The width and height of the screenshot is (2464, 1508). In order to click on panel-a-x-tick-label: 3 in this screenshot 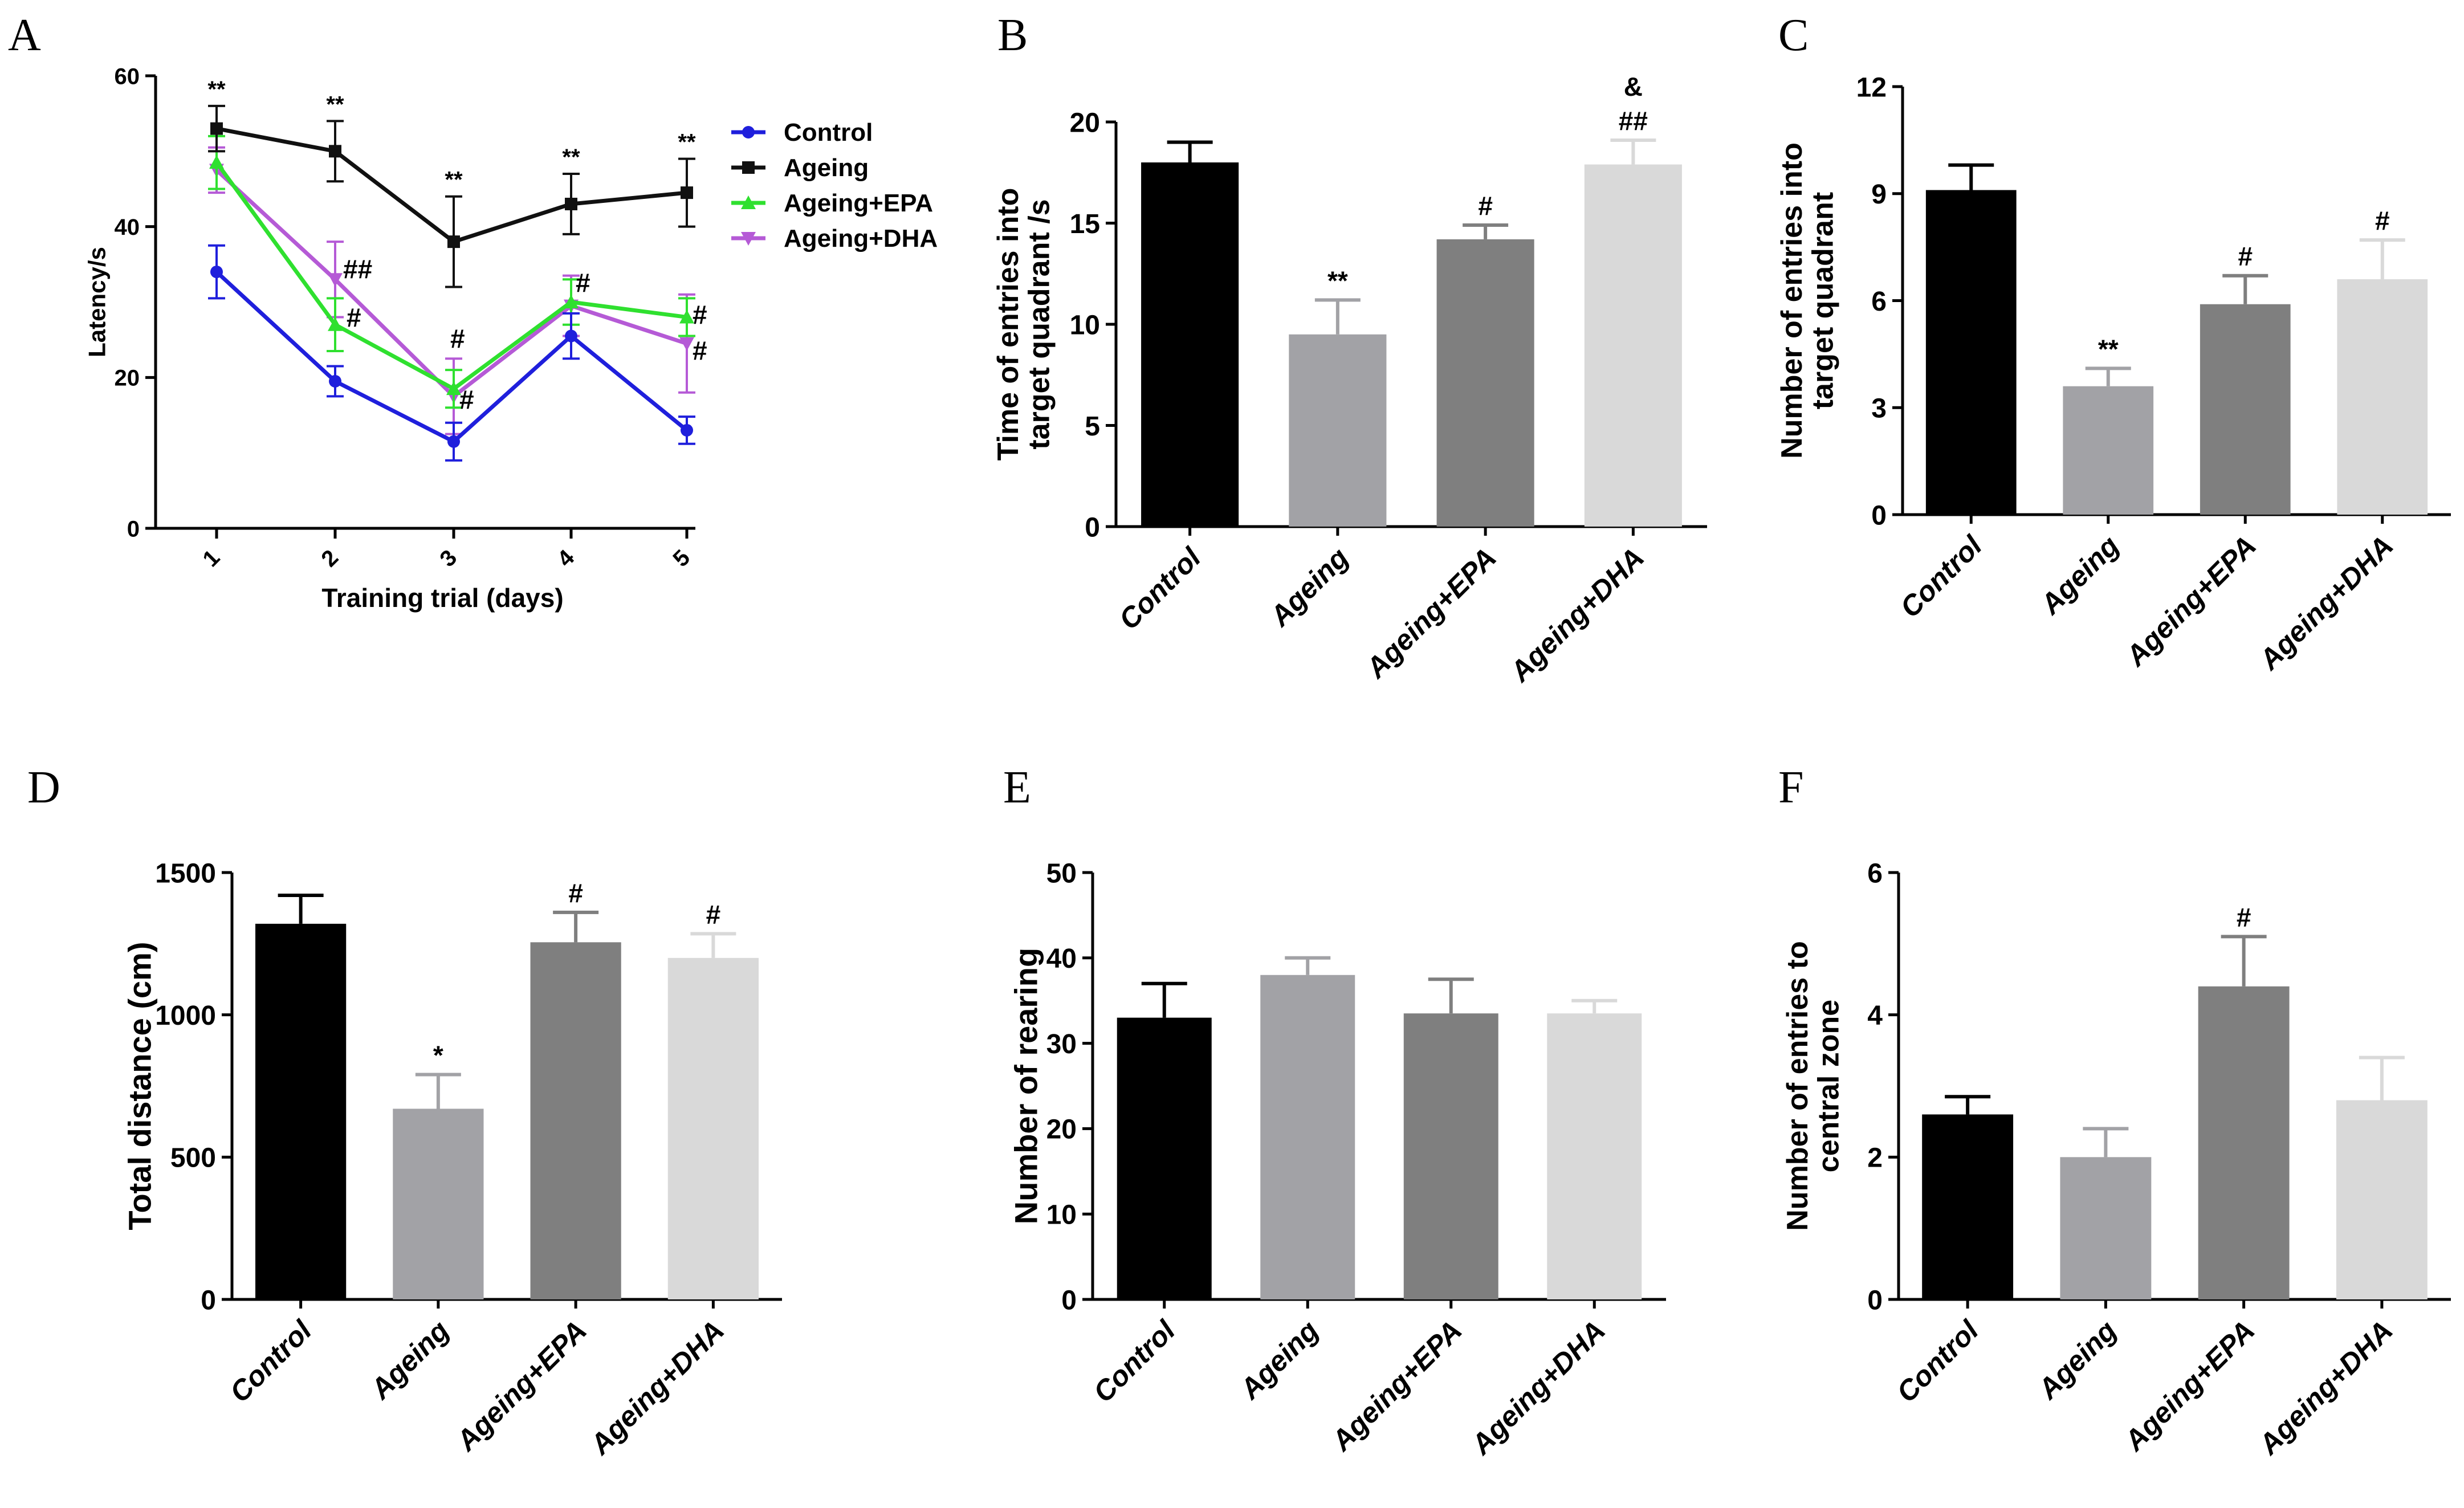, I will do `click(449, 558)`.